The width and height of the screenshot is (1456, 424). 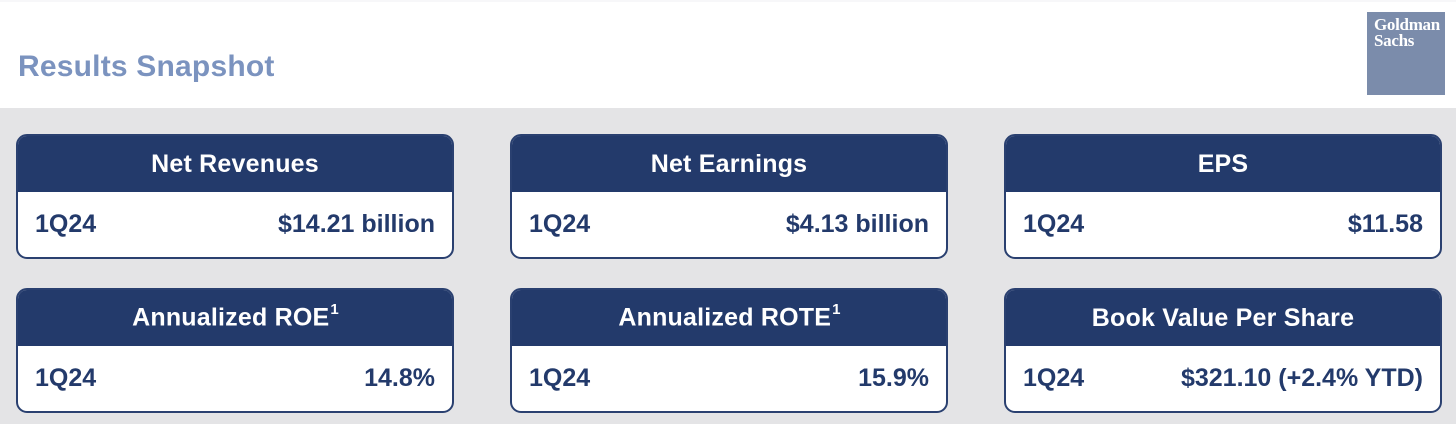 What do you see at coordinates (1407, 24) in the screenshot?
I see `logo-line-1: Goldman` at bounding box center [1407, 24].